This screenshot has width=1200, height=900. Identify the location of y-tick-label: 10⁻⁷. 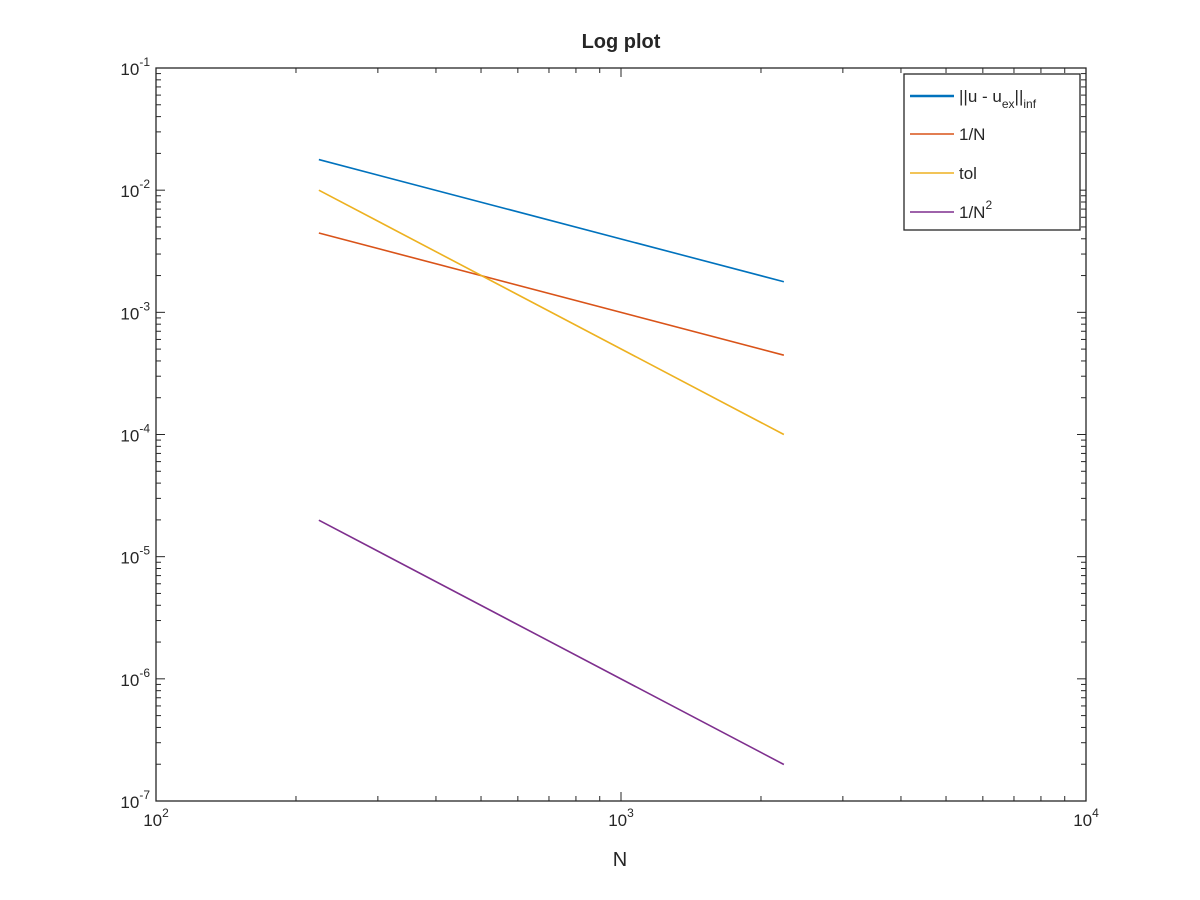
(135, 800).